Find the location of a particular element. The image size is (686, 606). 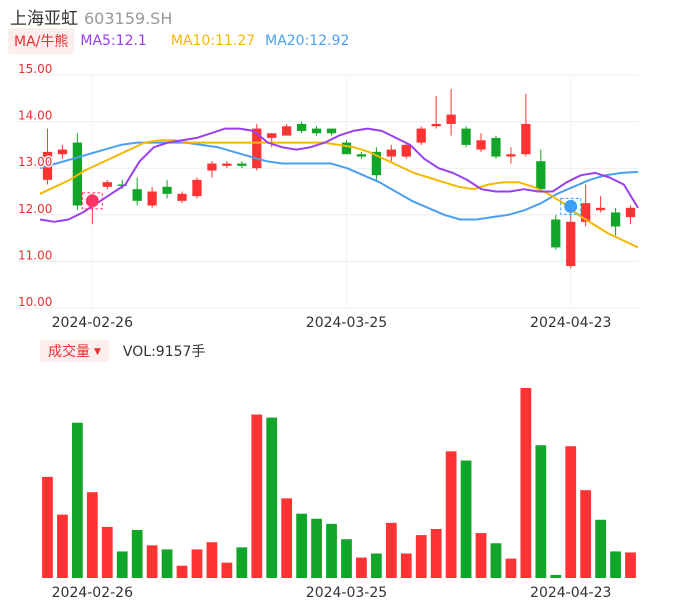

y-tick-label: 14.00 is located at coordinates (35, 116).